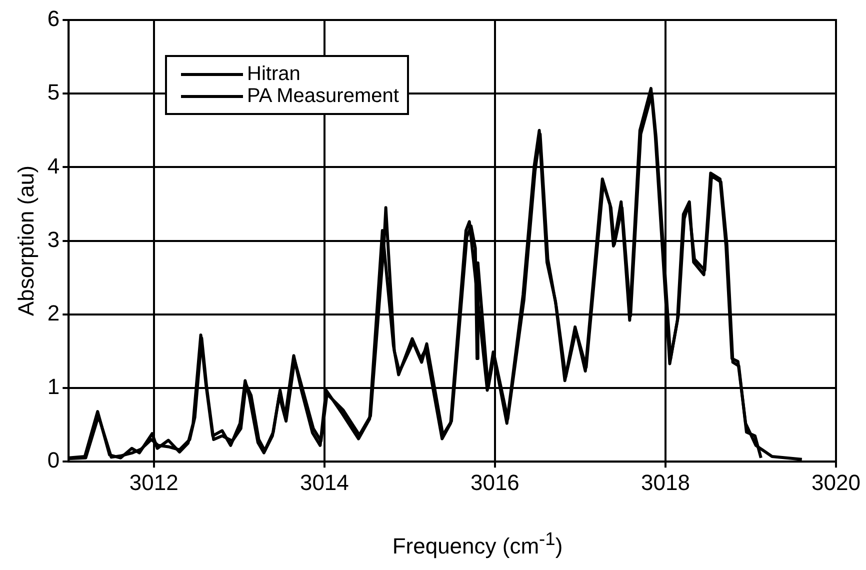 The width and height of the screenshot is (866, 570). What do you see at coordinates (477, 544) in the screenshot?
I see `x-axis-title: Frequency (cm$^{-1}$)` at bounding box center [477, 544].